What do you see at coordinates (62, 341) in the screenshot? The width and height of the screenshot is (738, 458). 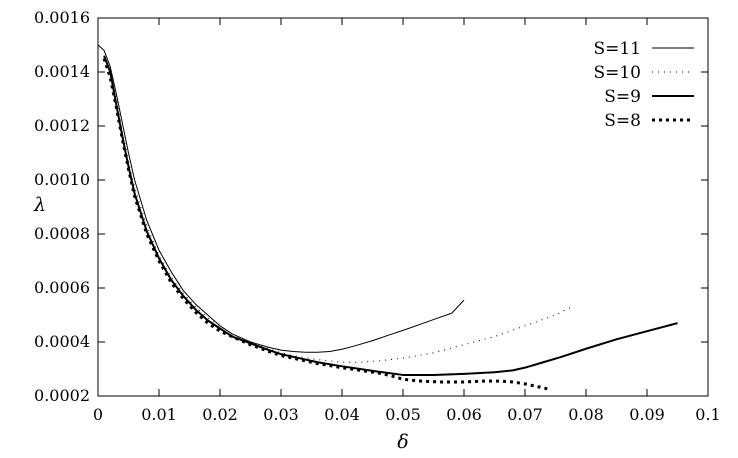 I see `y-tick-label: 0.0004` at bounding box center [62, 341].